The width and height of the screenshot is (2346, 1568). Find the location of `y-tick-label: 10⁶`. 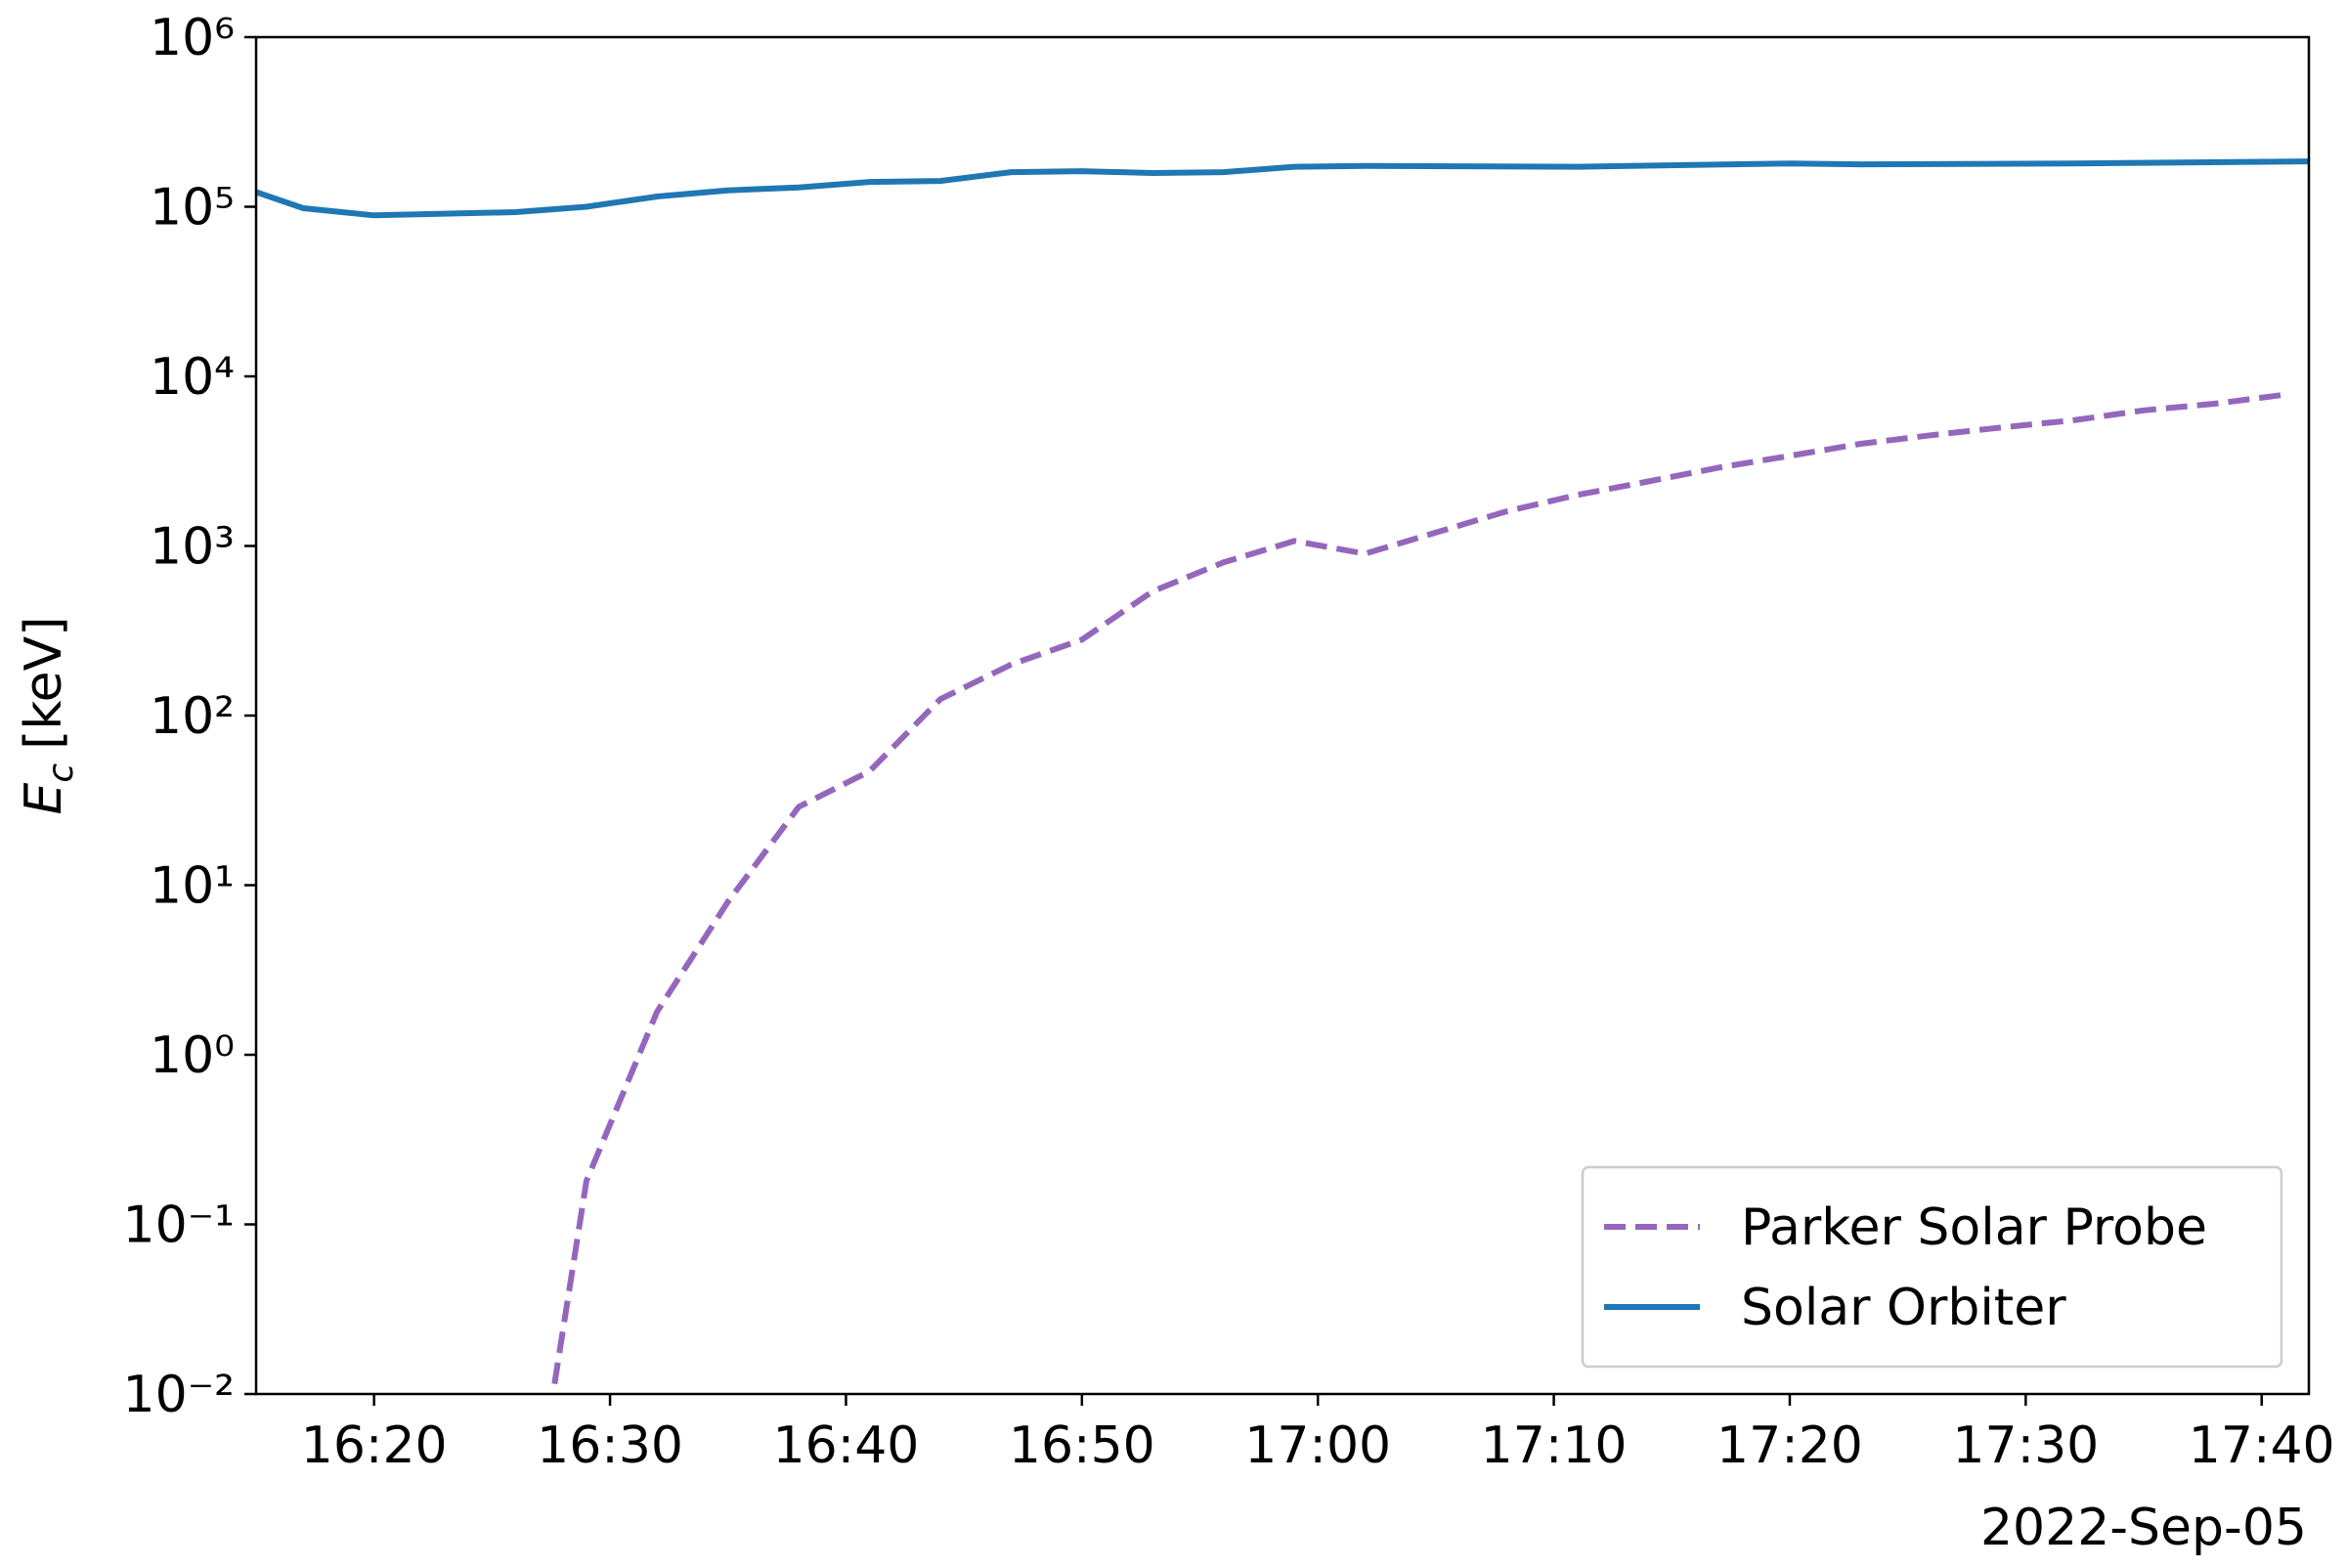

y-tick-label: 10⁶ is located at coordinates (192, 38).